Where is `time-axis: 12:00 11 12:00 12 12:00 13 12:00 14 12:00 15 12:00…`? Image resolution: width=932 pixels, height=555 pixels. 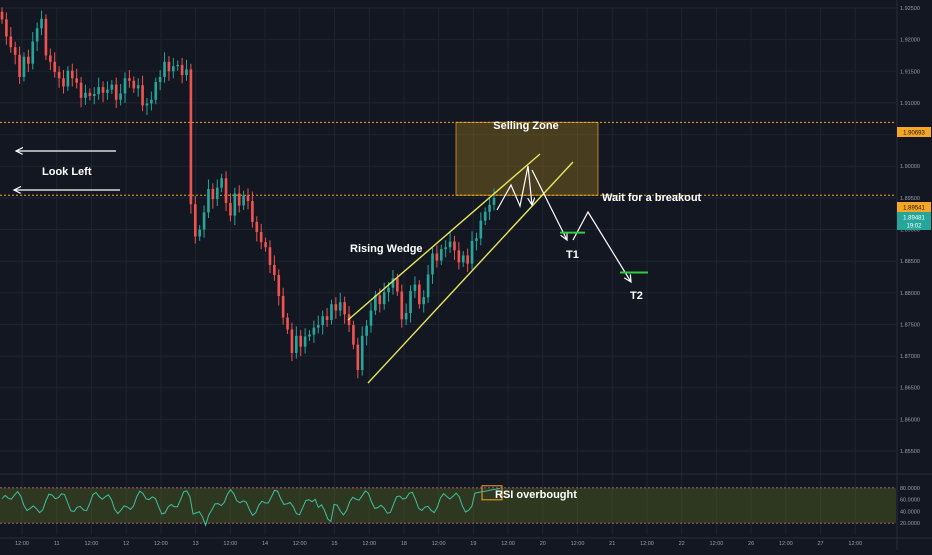 time-axis: 12:00 11 12:00 12 12:00 13 12:00 14 12:00 15 12:00… is located at coordinates (466, 542).